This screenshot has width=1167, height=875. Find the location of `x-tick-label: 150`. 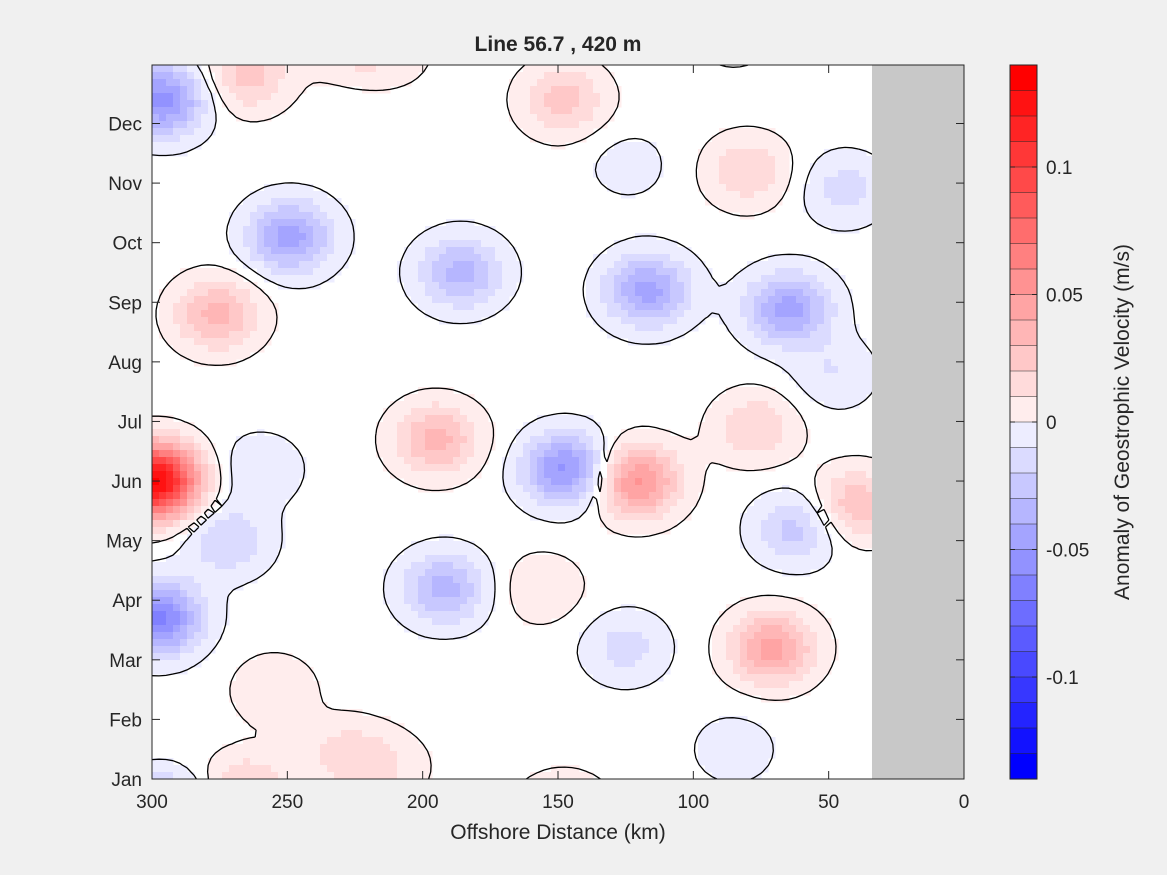

x-tick-label: 150 is located at coordinates (558, 802).